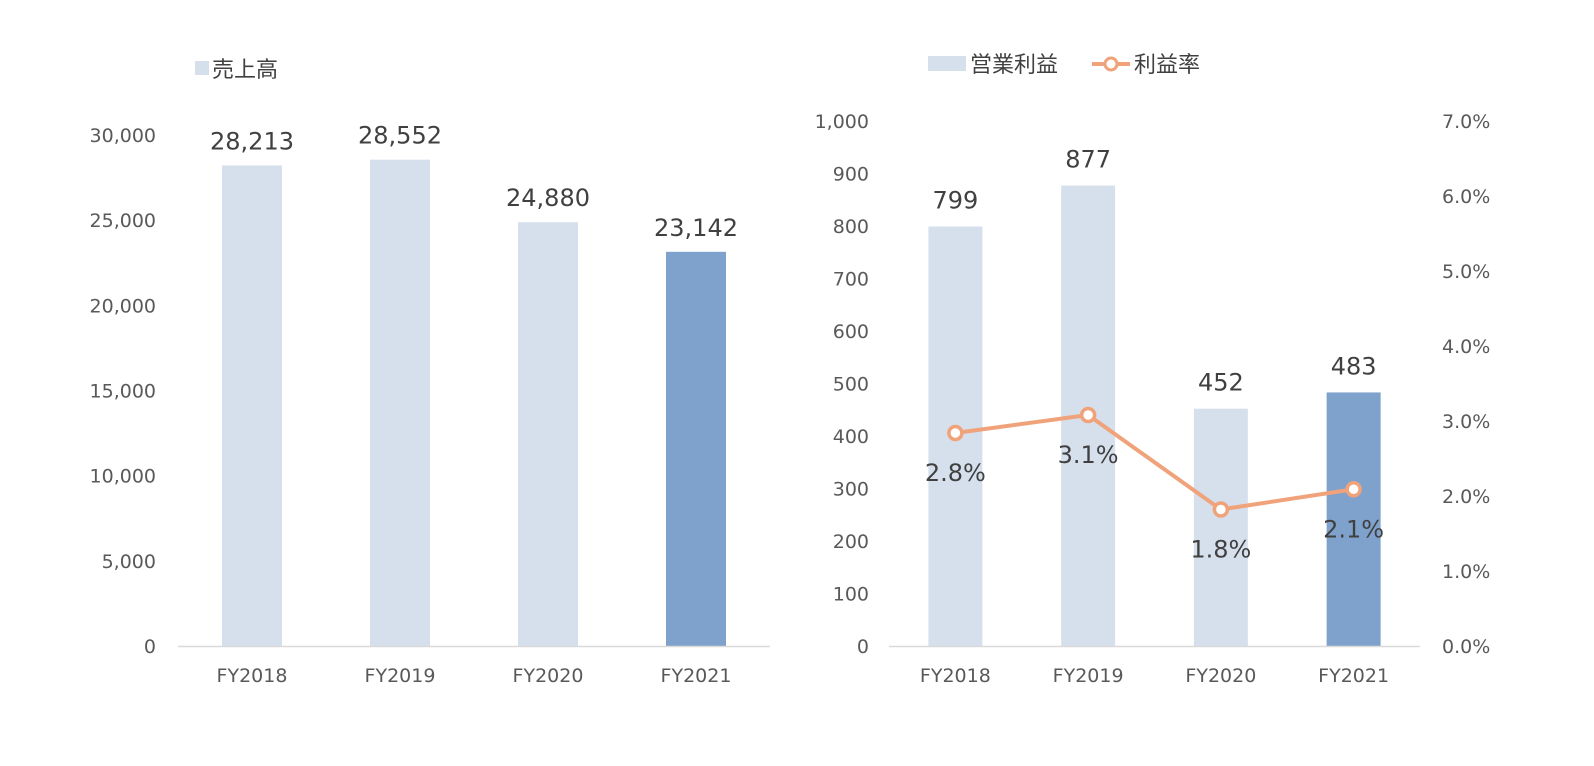  Describe the element at coordinates (1088, 455) in the screenshot. I see `line-data-label: 3.1%` at that location.